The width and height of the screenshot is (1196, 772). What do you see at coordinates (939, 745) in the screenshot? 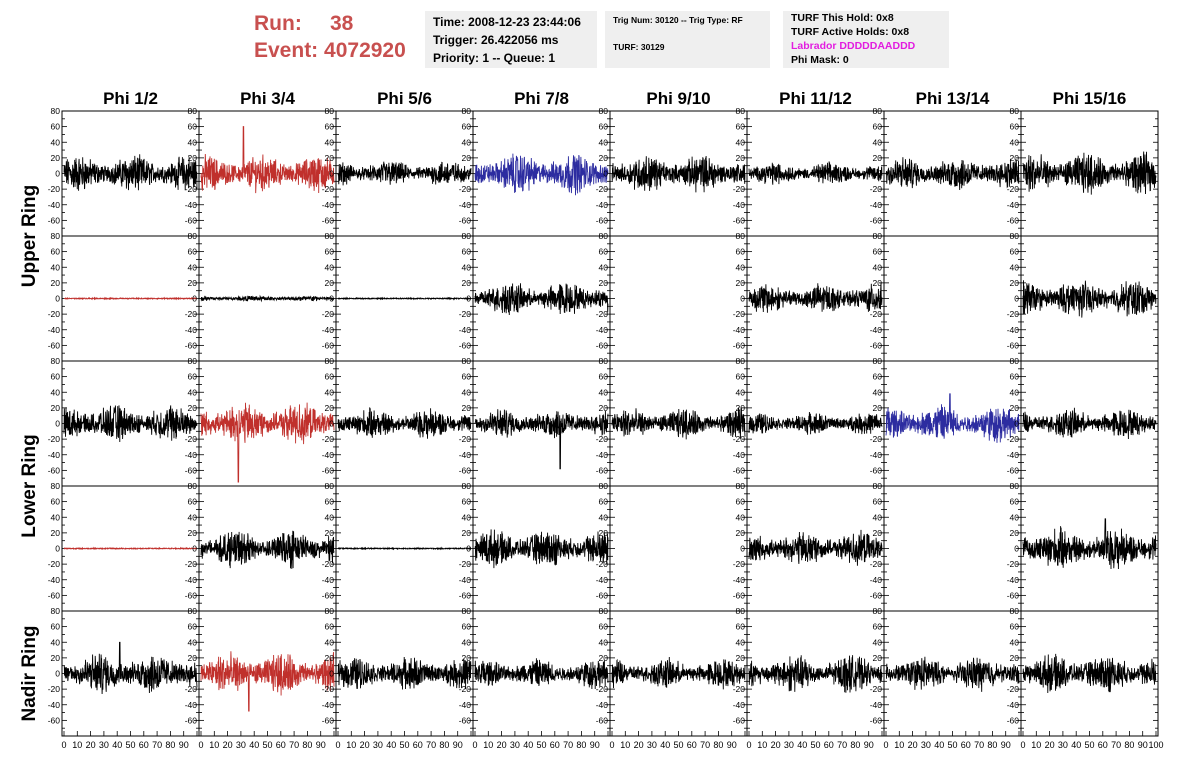
I see `x-tick-label: 40` at bounding box center [939, 745].